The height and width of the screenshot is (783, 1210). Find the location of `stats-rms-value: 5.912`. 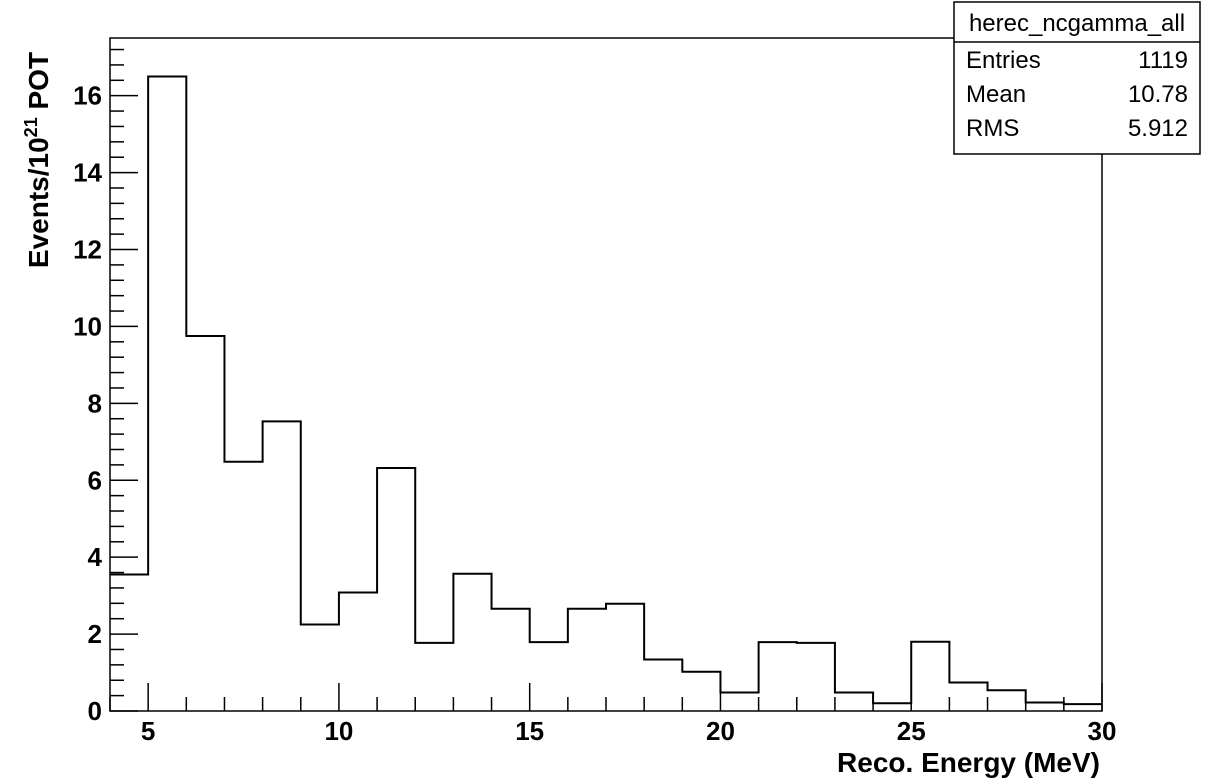

stats-rms-value: 5.912 is located at coordinates (1158, 128).